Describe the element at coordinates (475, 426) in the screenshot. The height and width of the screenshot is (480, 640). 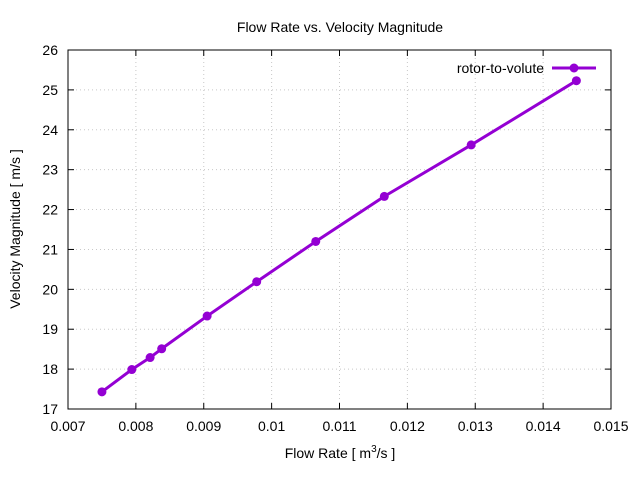
I see `x-tick-label: 0.013` at that location.